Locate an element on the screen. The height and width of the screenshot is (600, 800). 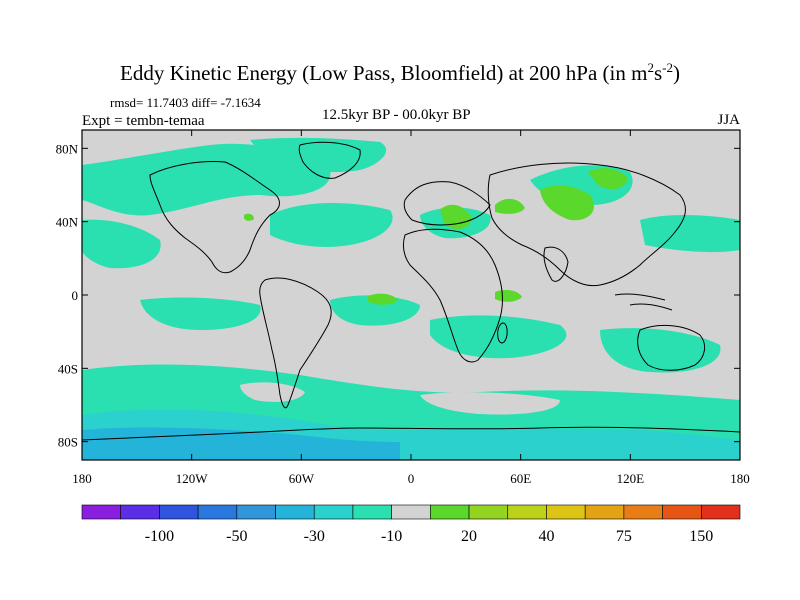
anomaly-region-west-pacific is located at coordinates (690, 234).